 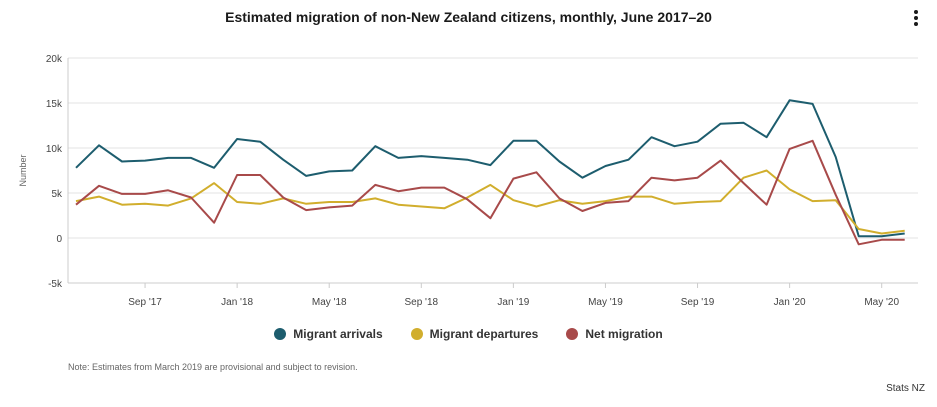 I want to click on y-axis-label: Number, so click(x=23, y=170).